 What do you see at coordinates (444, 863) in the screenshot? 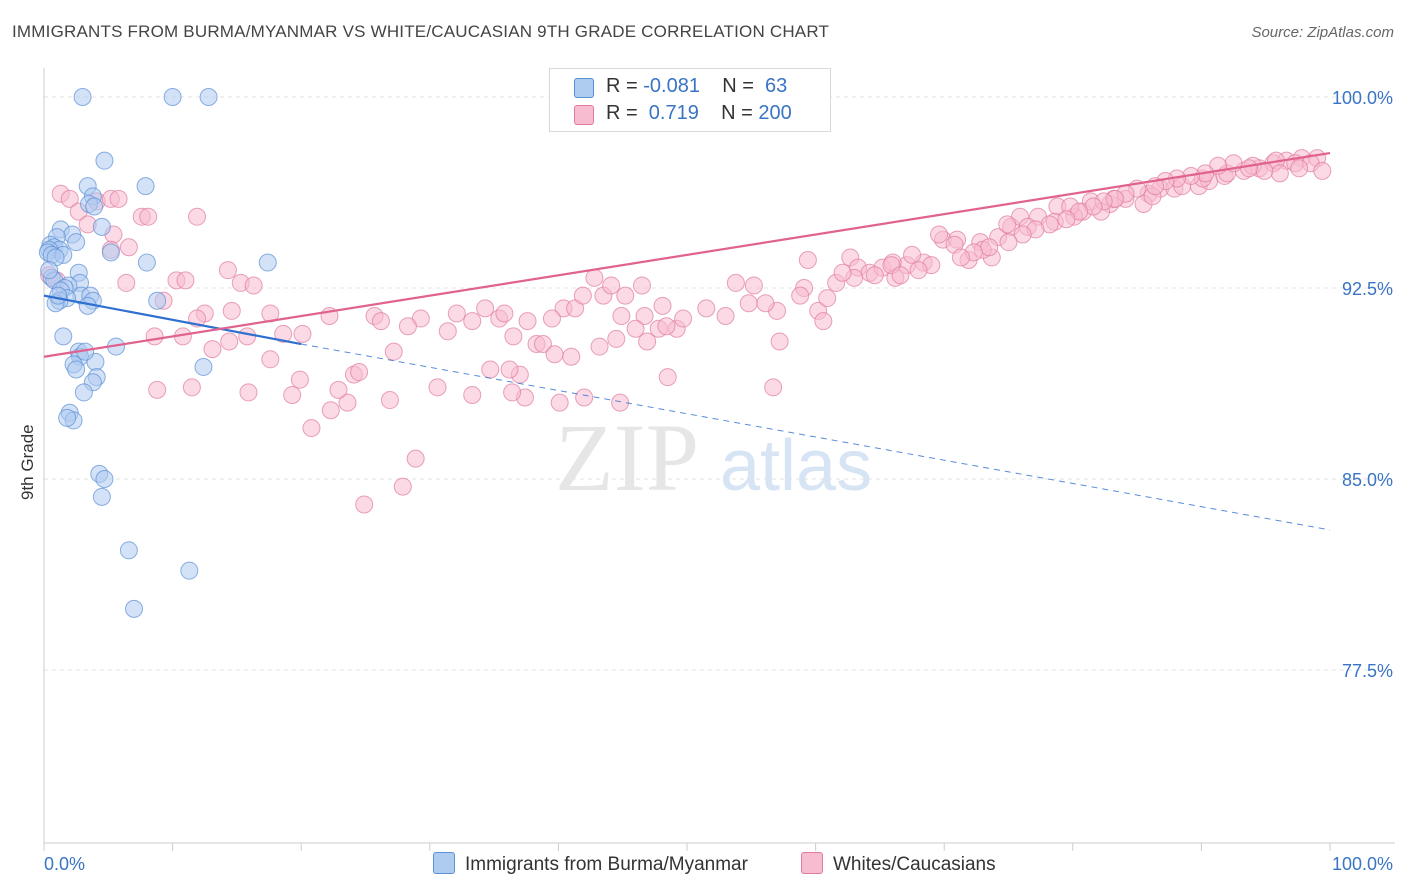
I see `bottom-legend-swatch-burma` at bounding box center [444, 863].